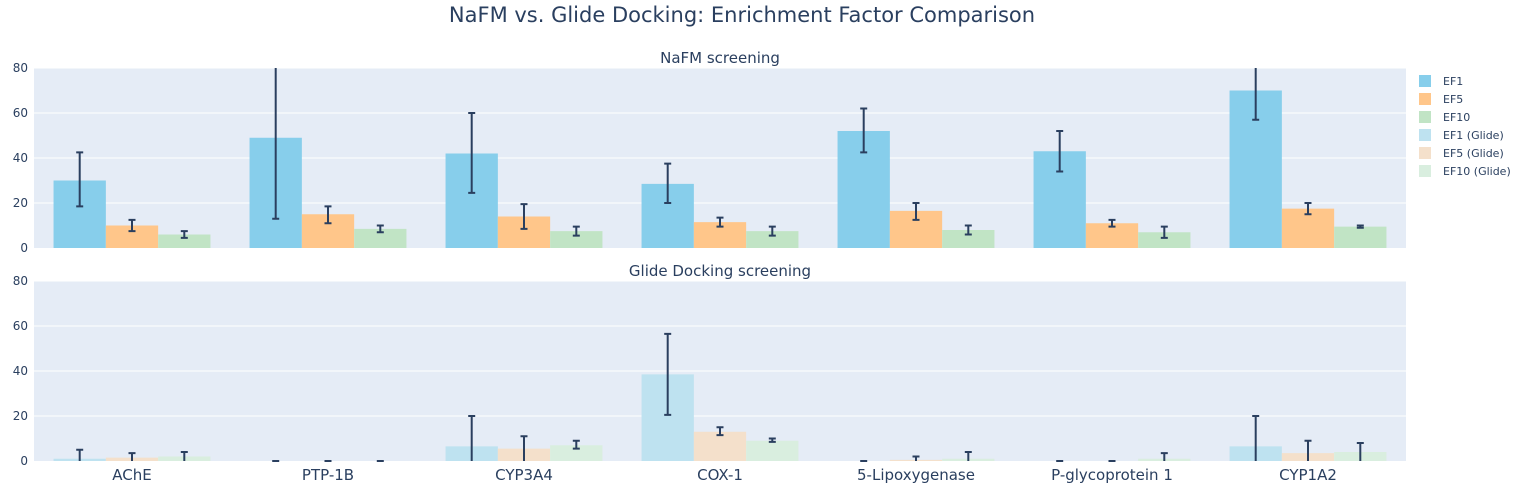  Describe the element at coordinates (720, 475) in the screenshot. I see `x-tick-label: COX-1` at that location.